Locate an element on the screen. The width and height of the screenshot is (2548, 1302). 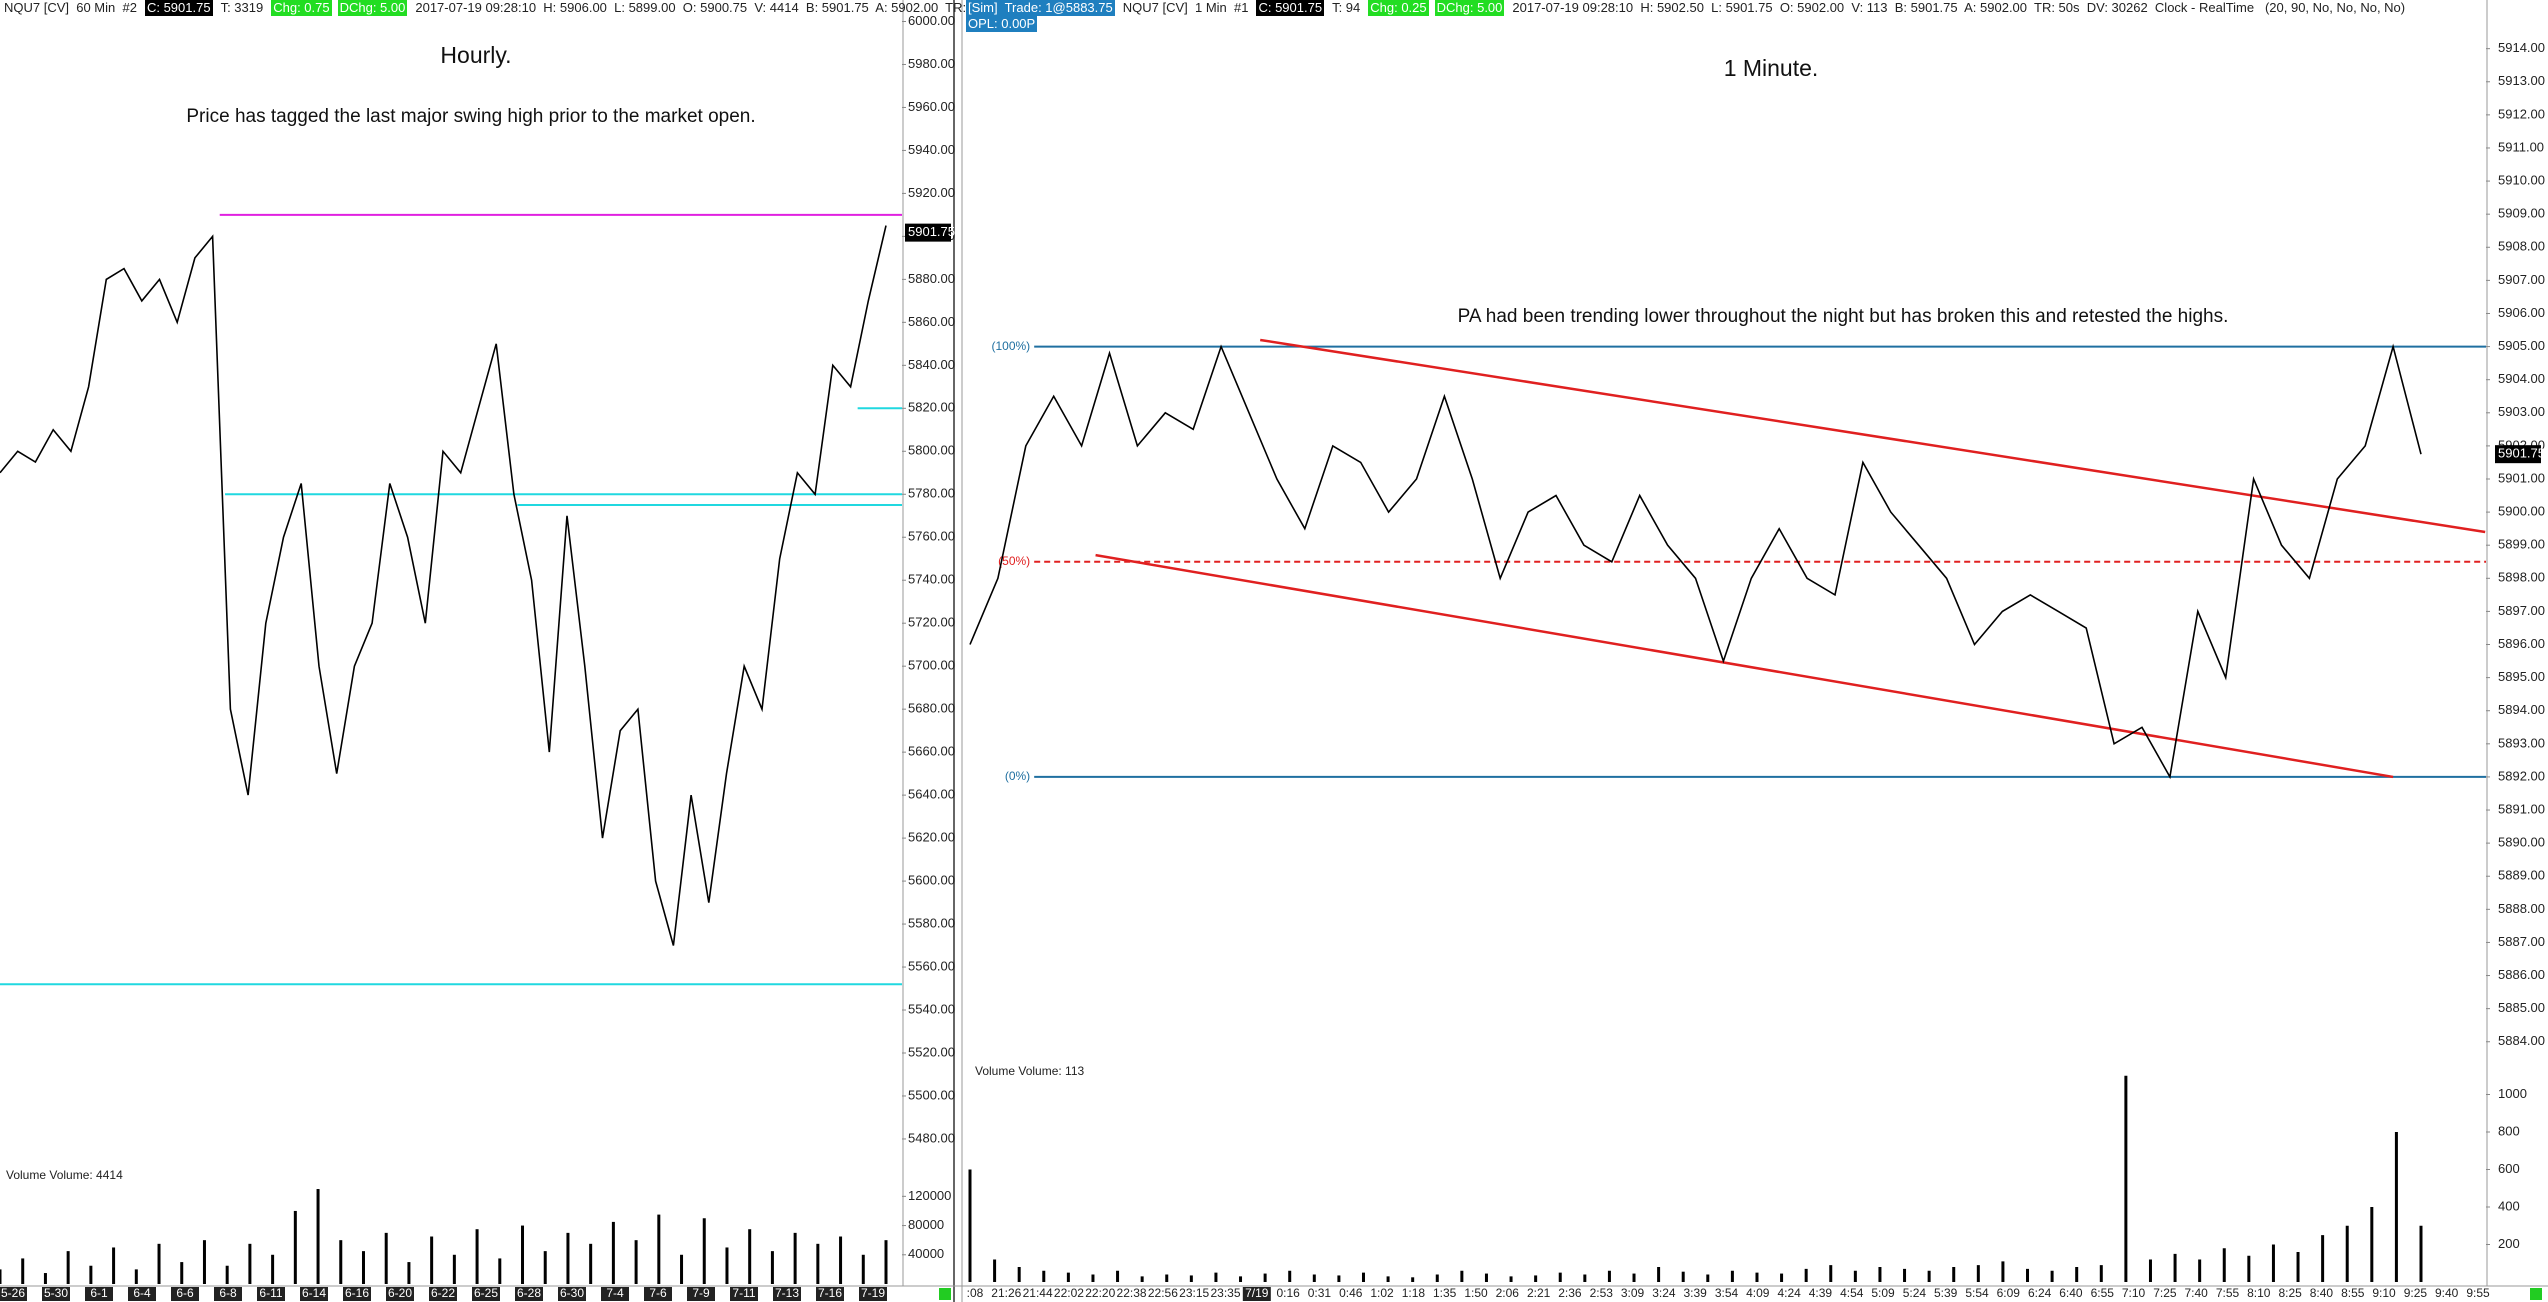
fib-label: (100%) is located at coordinates (1010, 346).